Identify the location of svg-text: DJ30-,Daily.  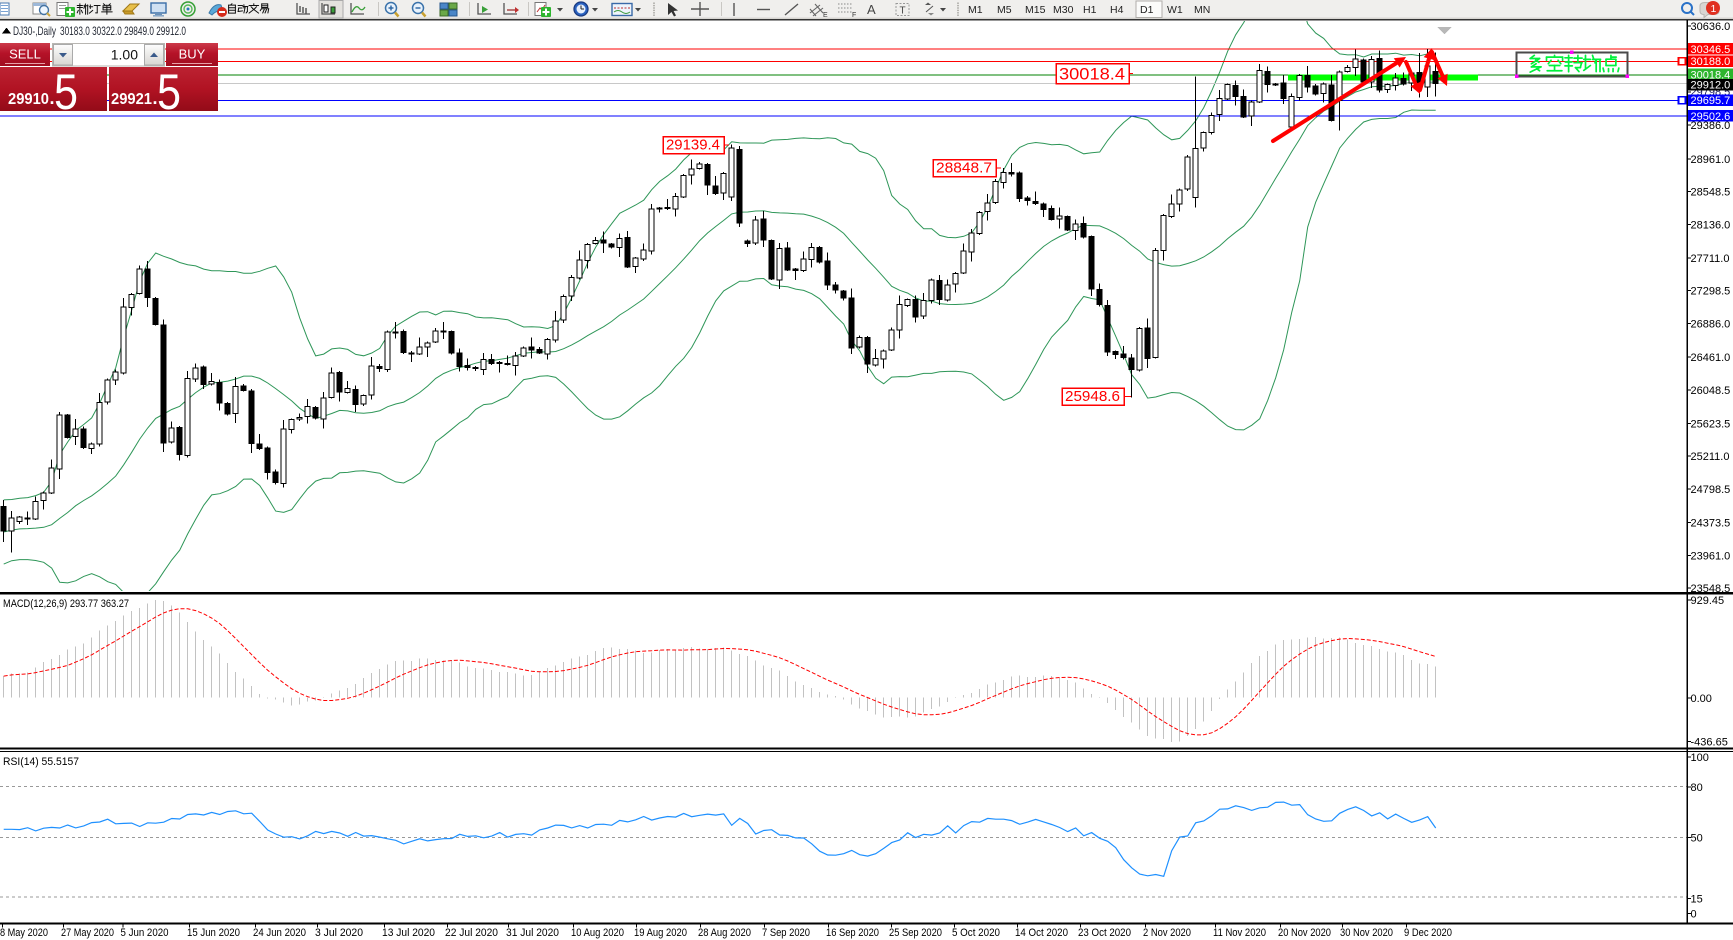
(34, 31).